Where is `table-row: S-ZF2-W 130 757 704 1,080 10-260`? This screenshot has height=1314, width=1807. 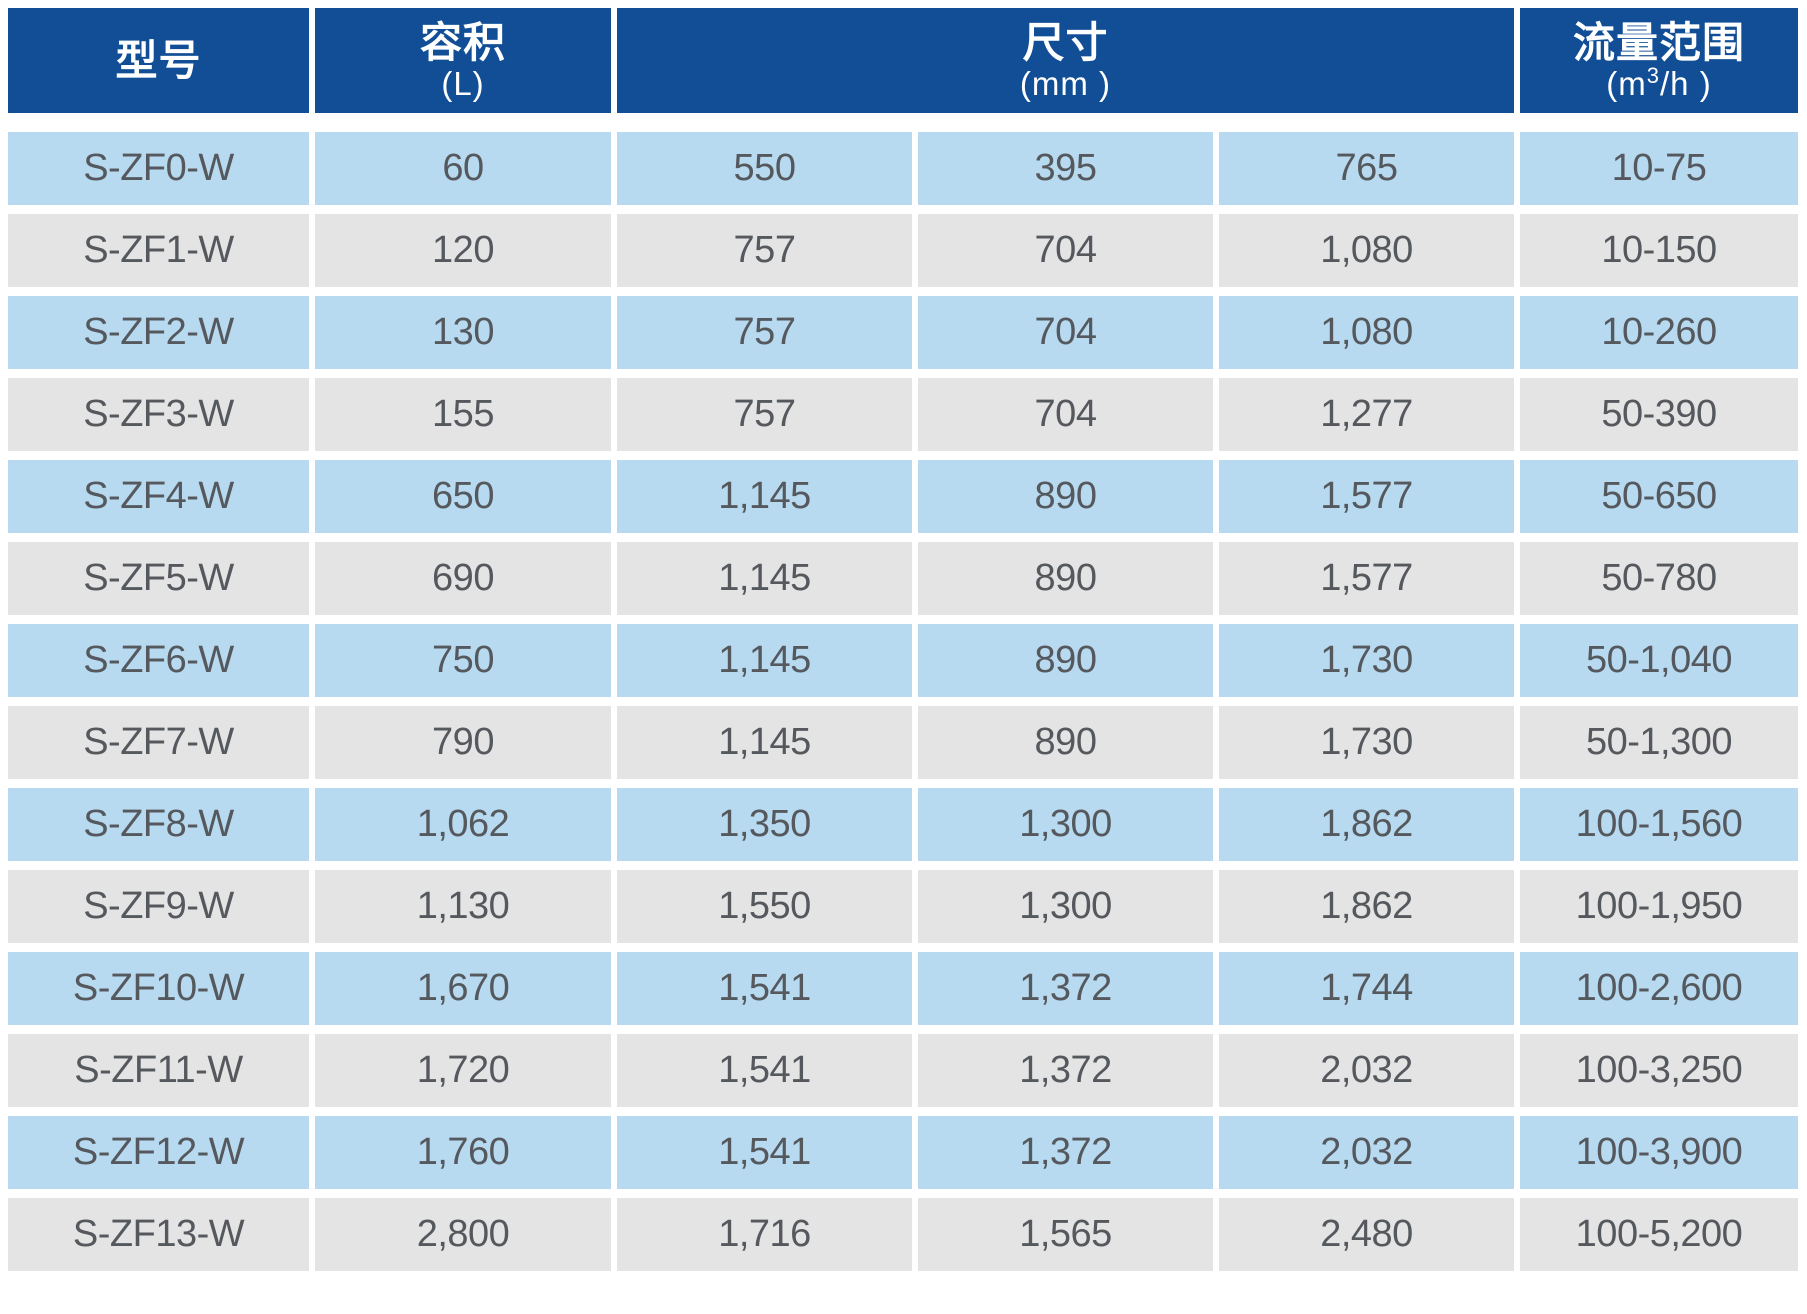
table-row: S-ZF2-W 130 757 704 1,080 10-260 is located at coordinates (903, 332).